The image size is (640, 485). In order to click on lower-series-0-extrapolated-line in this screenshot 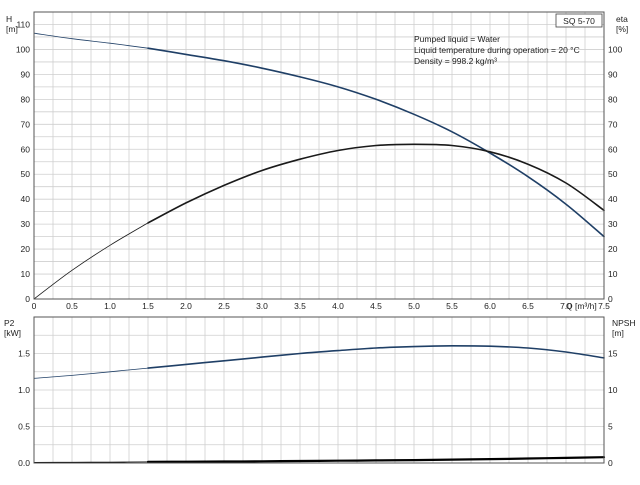, I will do `click(91, 373)`.